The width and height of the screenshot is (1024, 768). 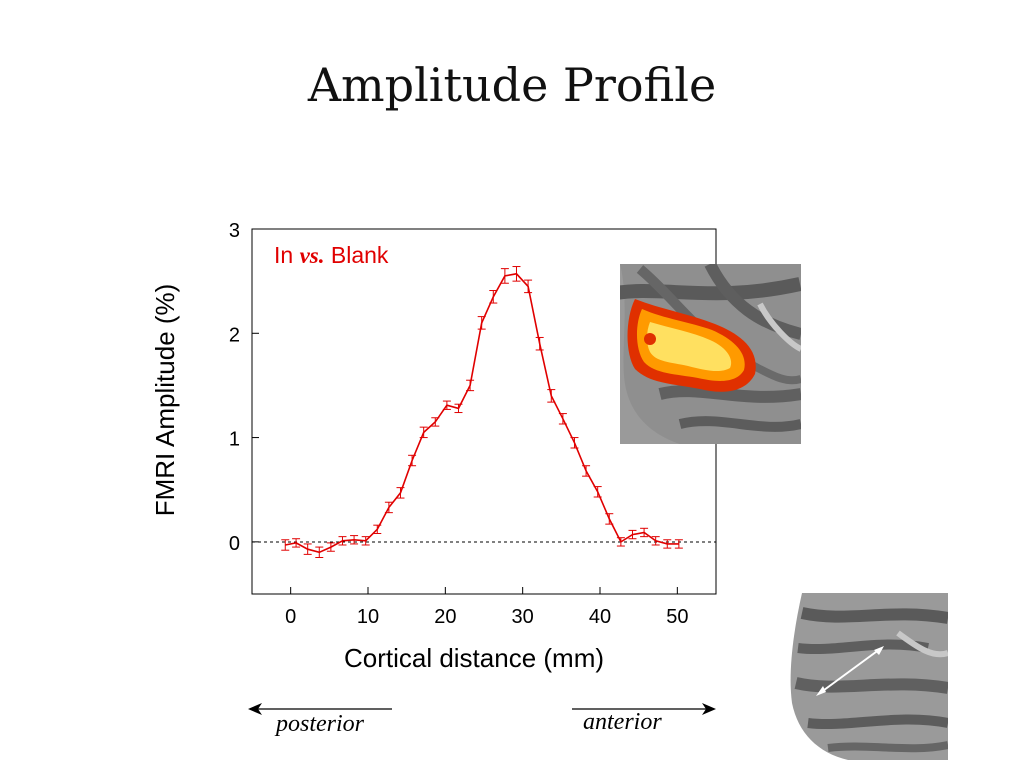 I want to click on x-tick-label: 0, so click(x=290, y=617).